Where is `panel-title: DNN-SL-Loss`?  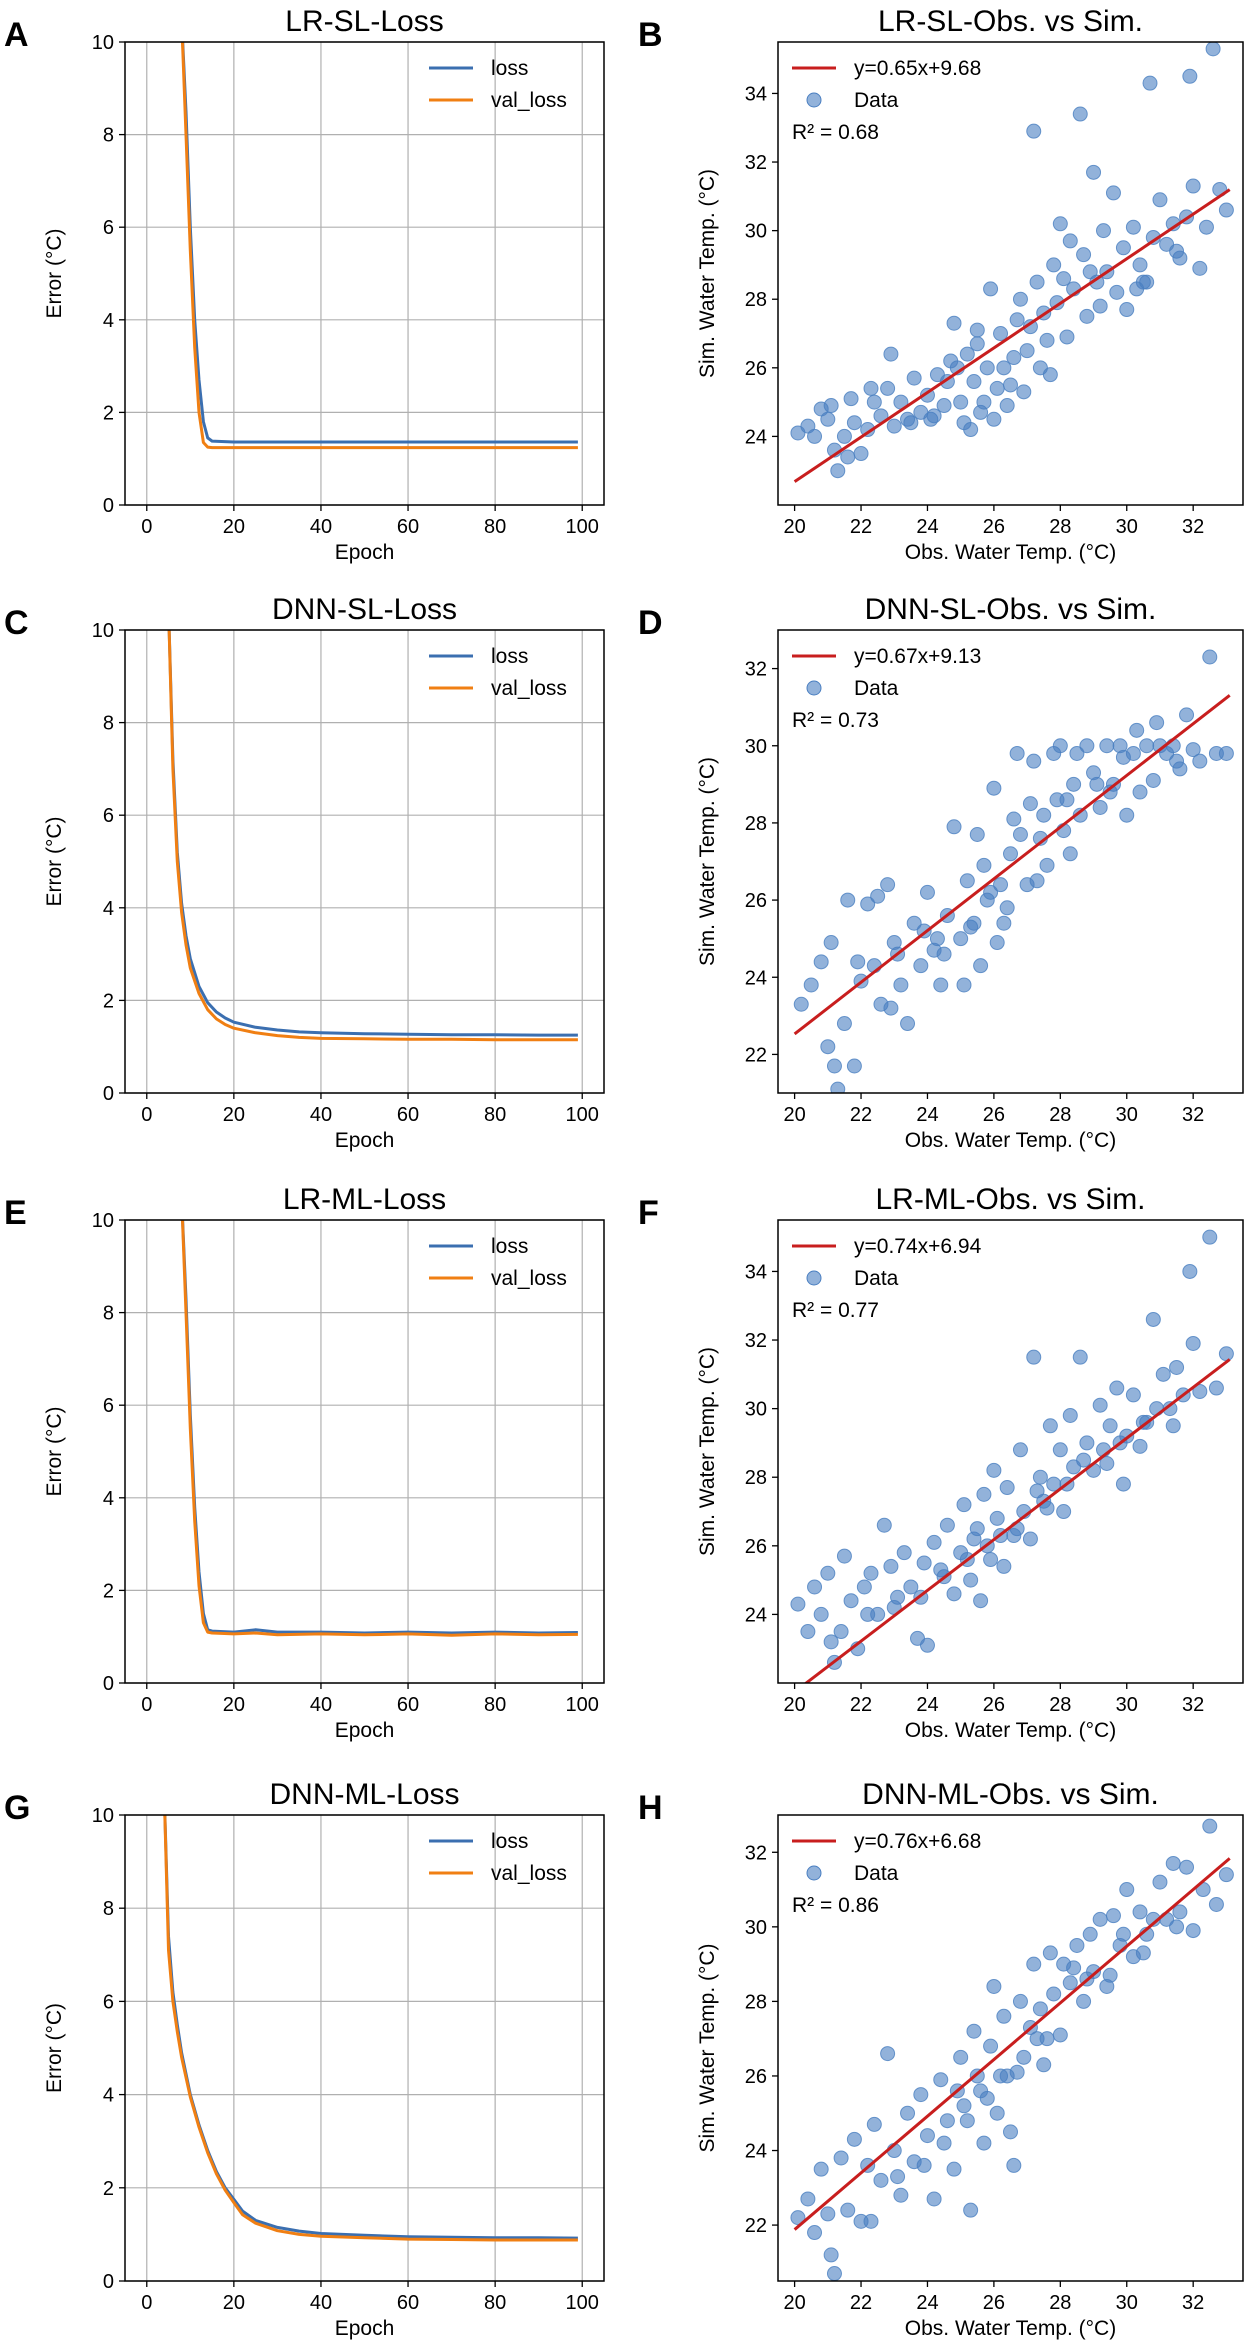
panel-title: DNN-SL-Loss is located at coordinates (364, 609).